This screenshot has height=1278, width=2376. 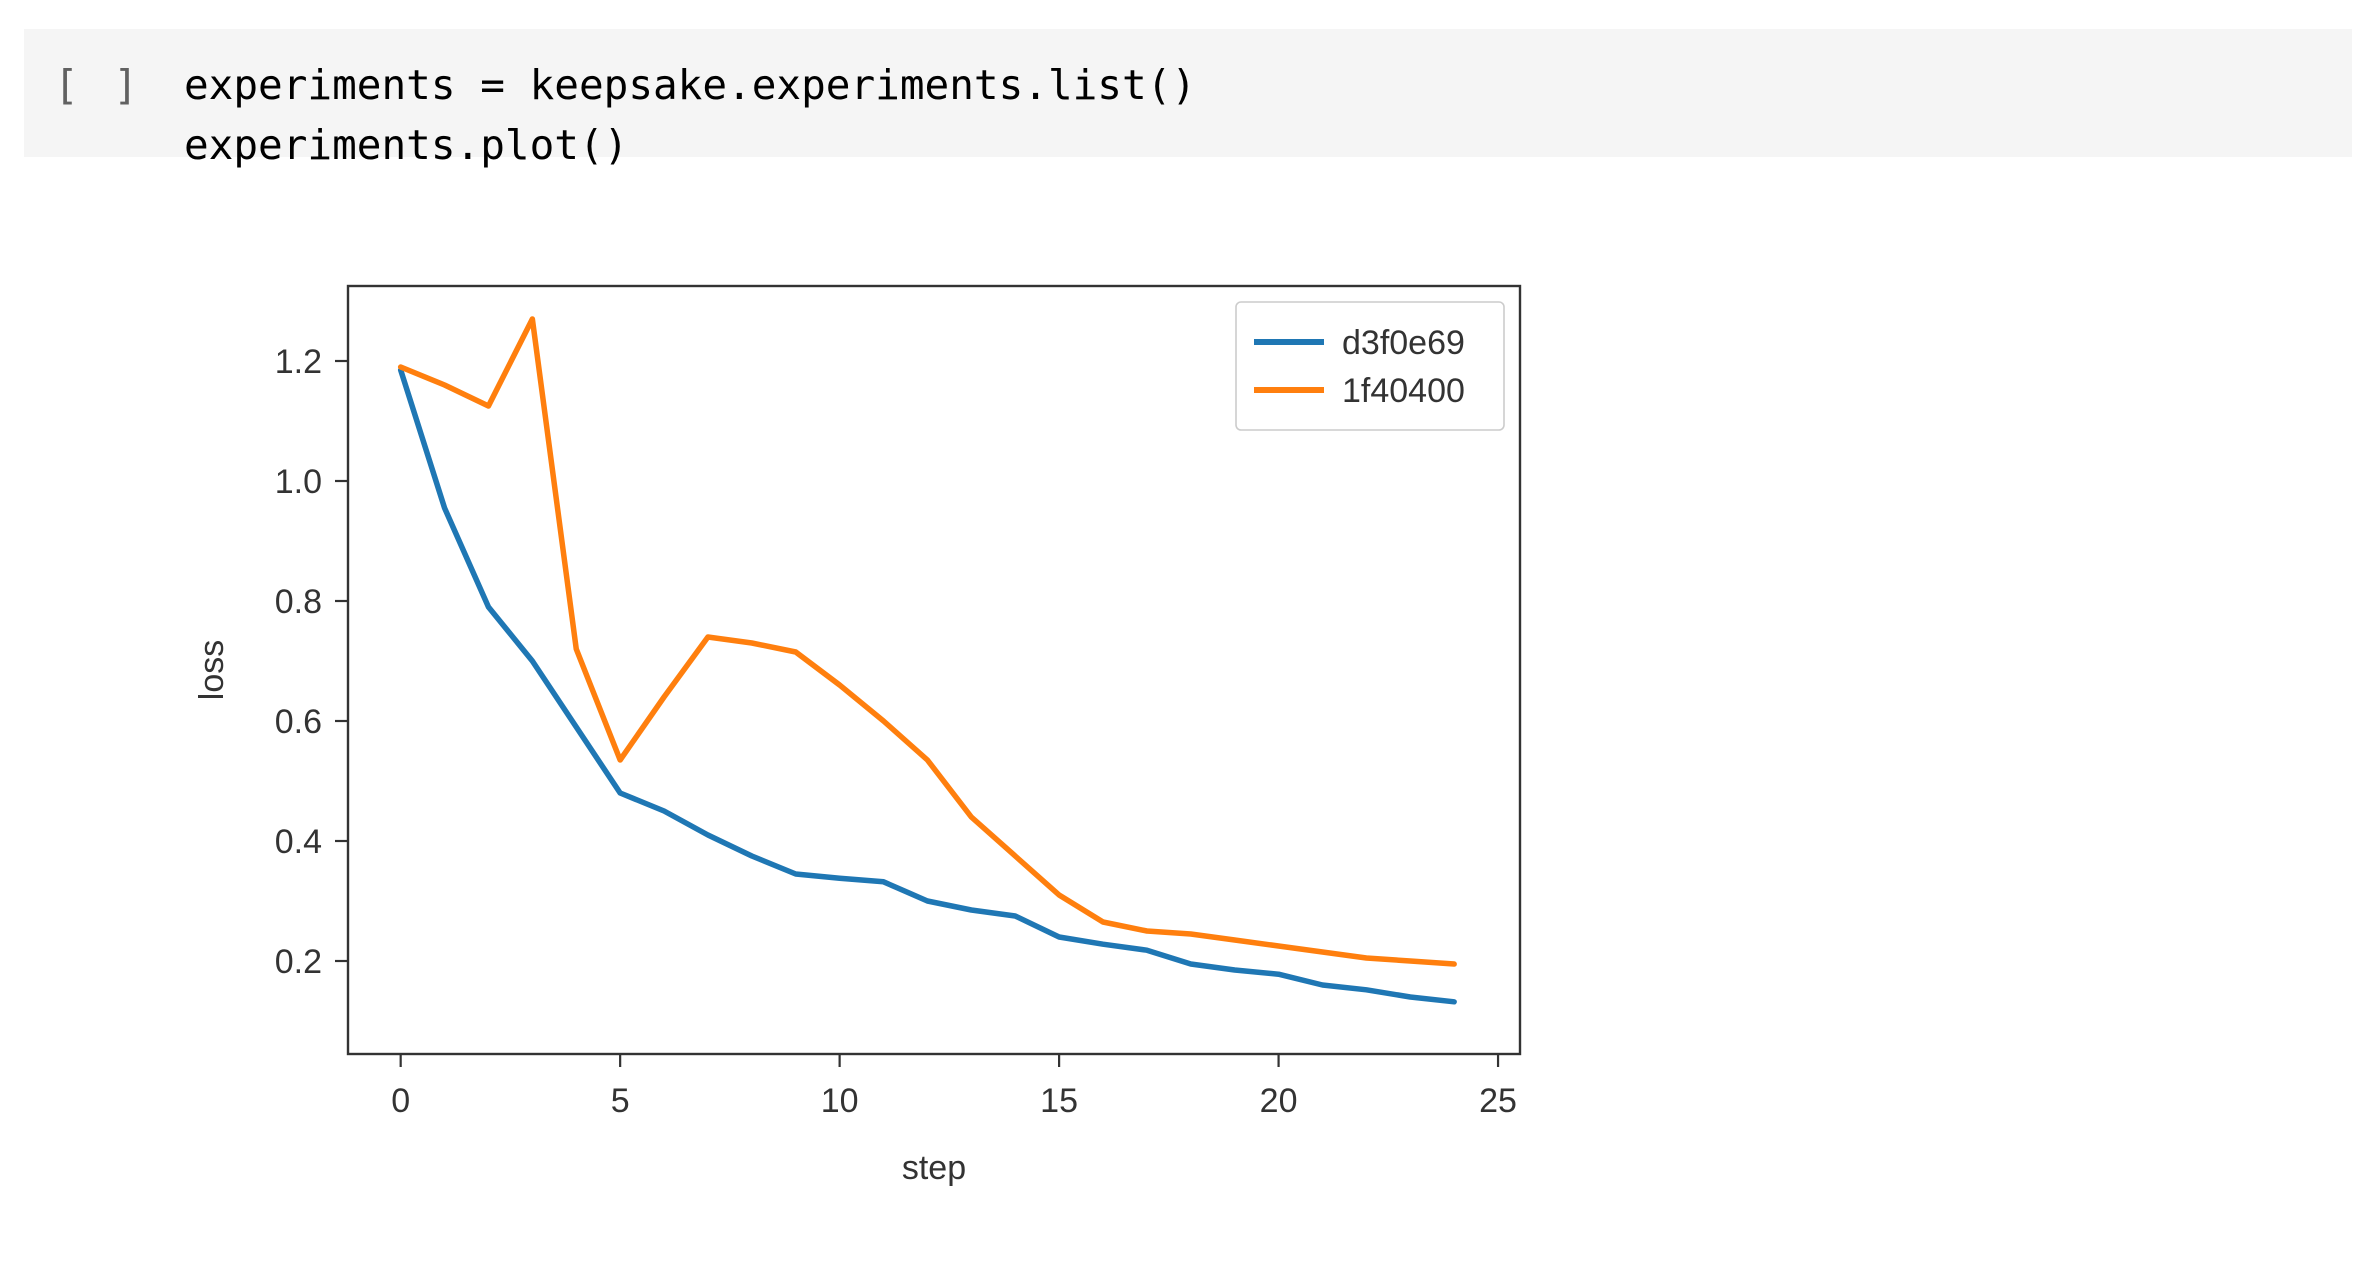 What do you see at coordinates (212, 670) in the screenshot?
I see `y-axis-label: loss` at bounding box center [212, 670].